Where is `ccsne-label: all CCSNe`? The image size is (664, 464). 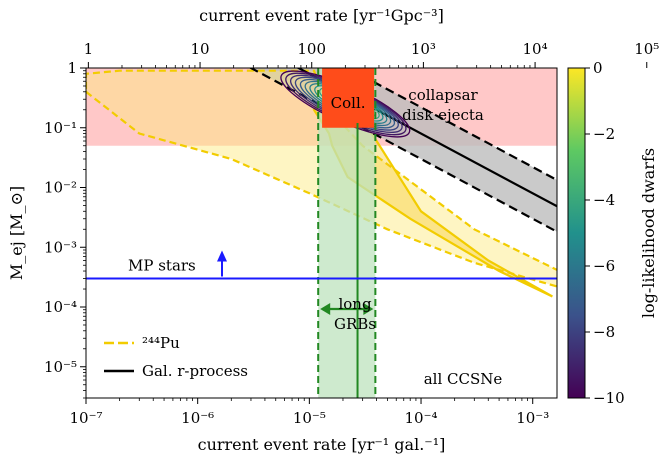
ccsne-label: all CCSNe is located at coordinates (463, 379).